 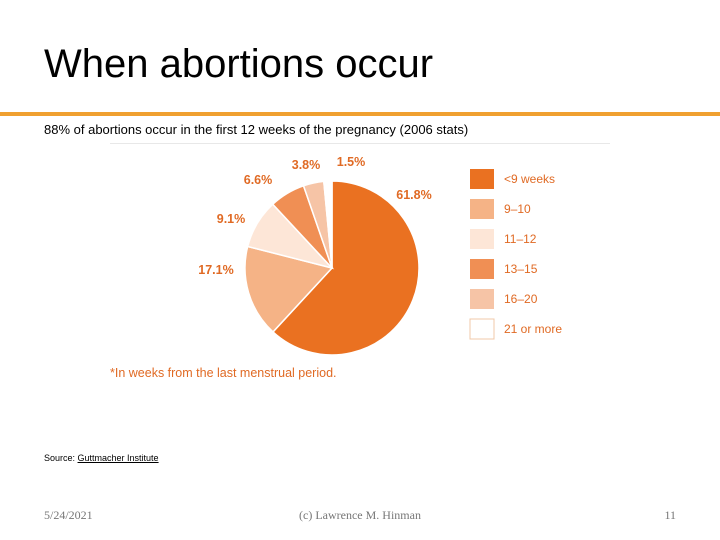 I want to click on legend-label-6: 21 or more, so click(x=533, y=329).